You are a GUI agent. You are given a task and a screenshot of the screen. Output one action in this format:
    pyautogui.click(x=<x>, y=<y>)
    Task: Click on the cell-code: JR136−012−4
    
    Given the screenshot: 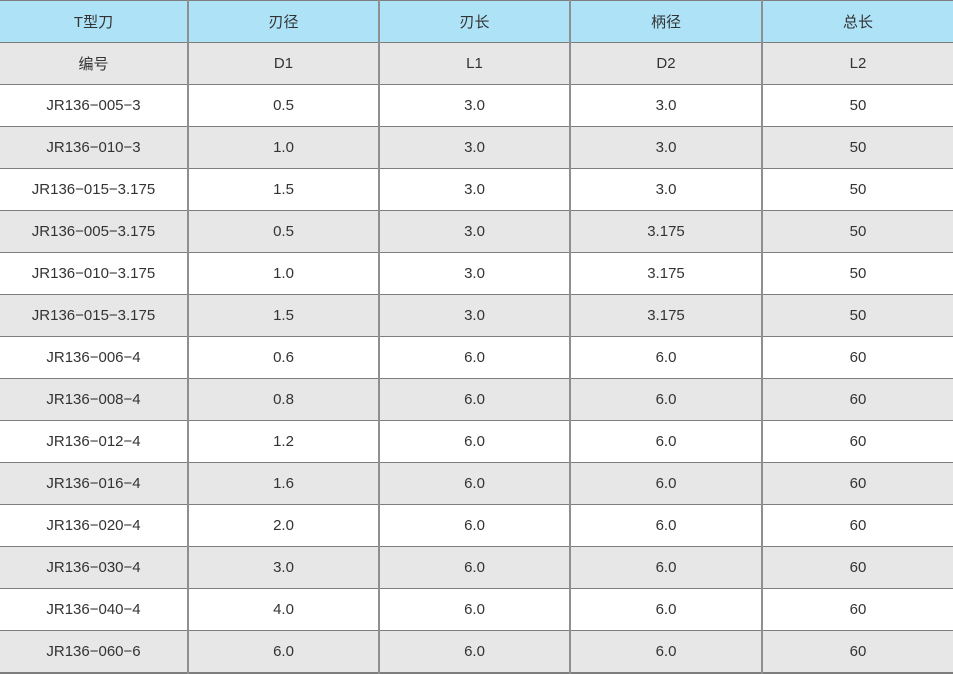 What is the action you would take?
    pyautogui.click(x=94, y=441)
    